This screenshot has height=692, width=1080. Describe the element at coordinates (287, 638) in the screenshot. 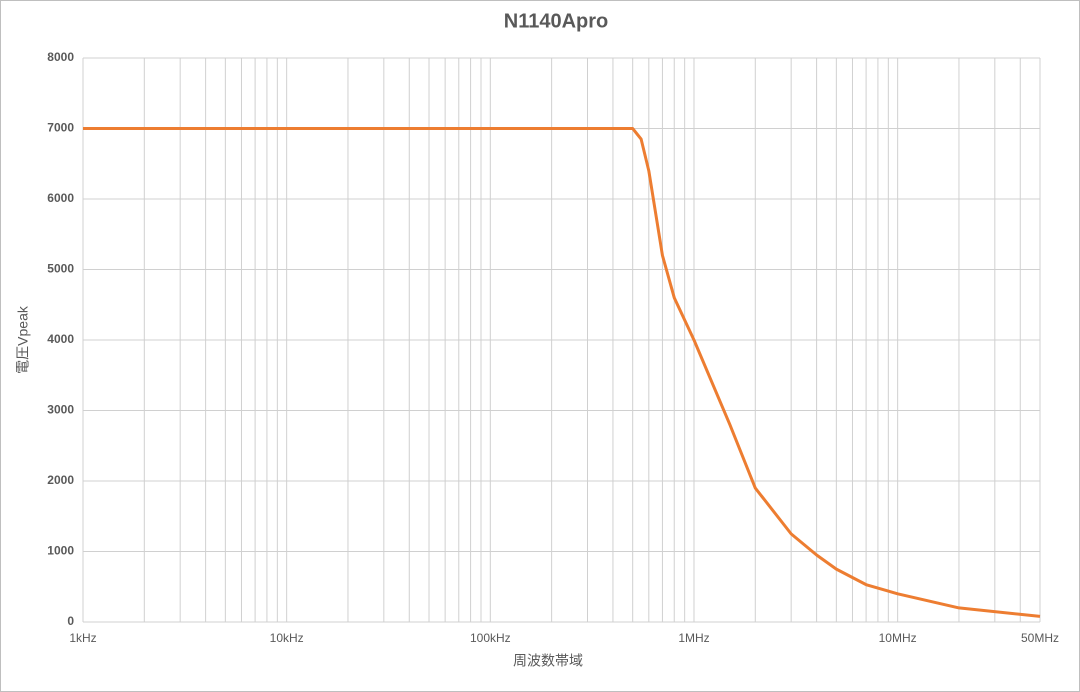

I see `x-tick-label: 10kHz` at that location.